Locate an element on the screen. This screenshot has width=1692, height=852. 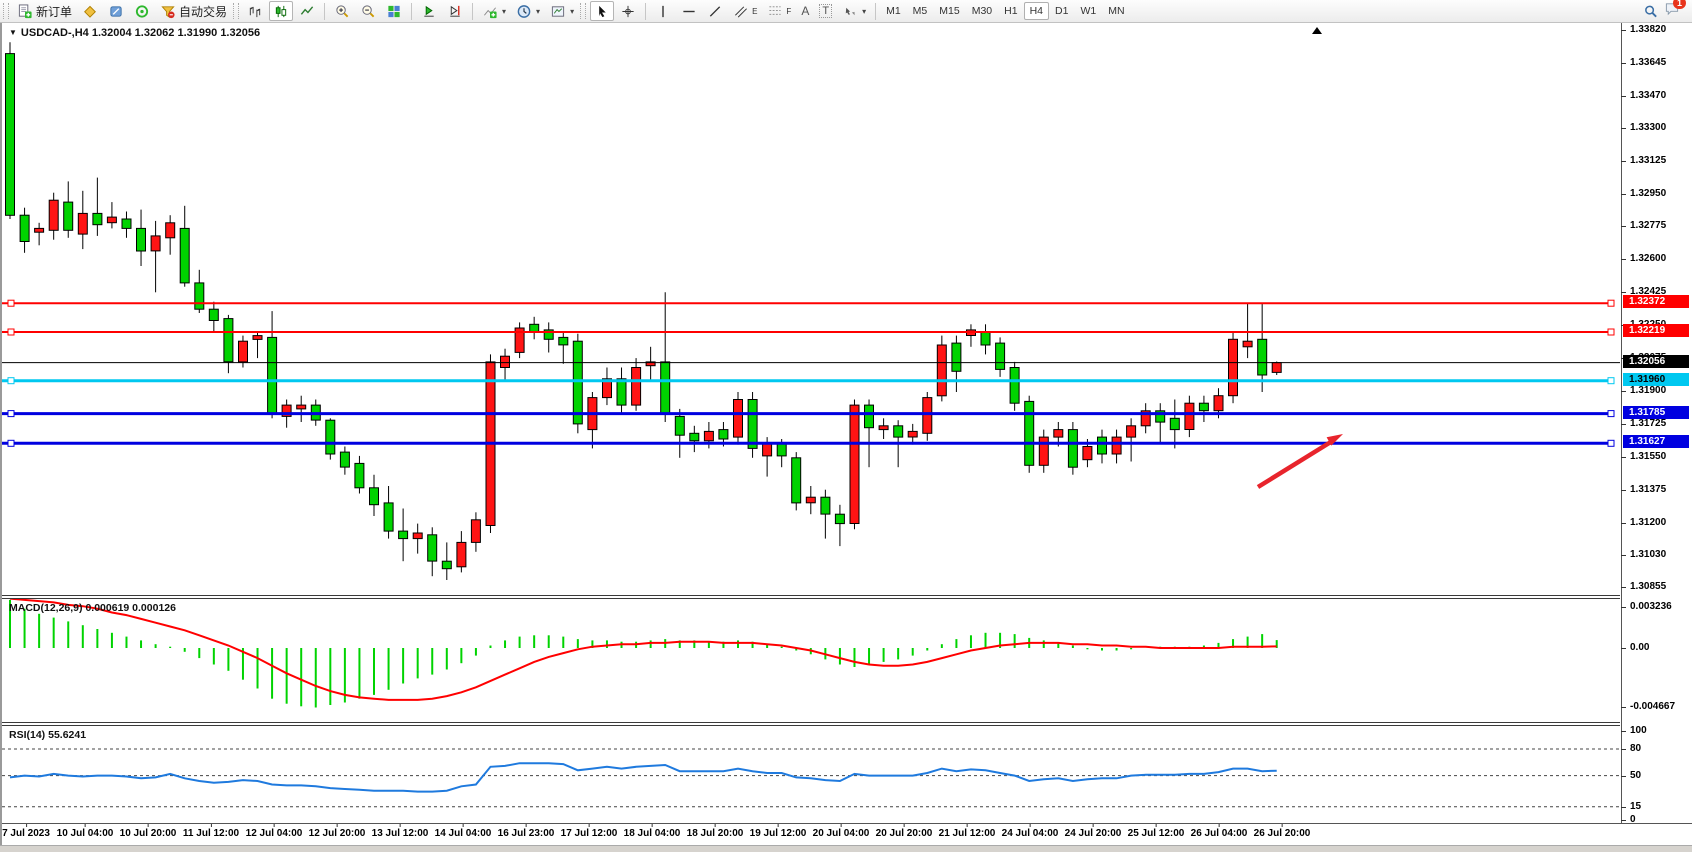
templates-button: ▾ is located at coordinates (562, 11).